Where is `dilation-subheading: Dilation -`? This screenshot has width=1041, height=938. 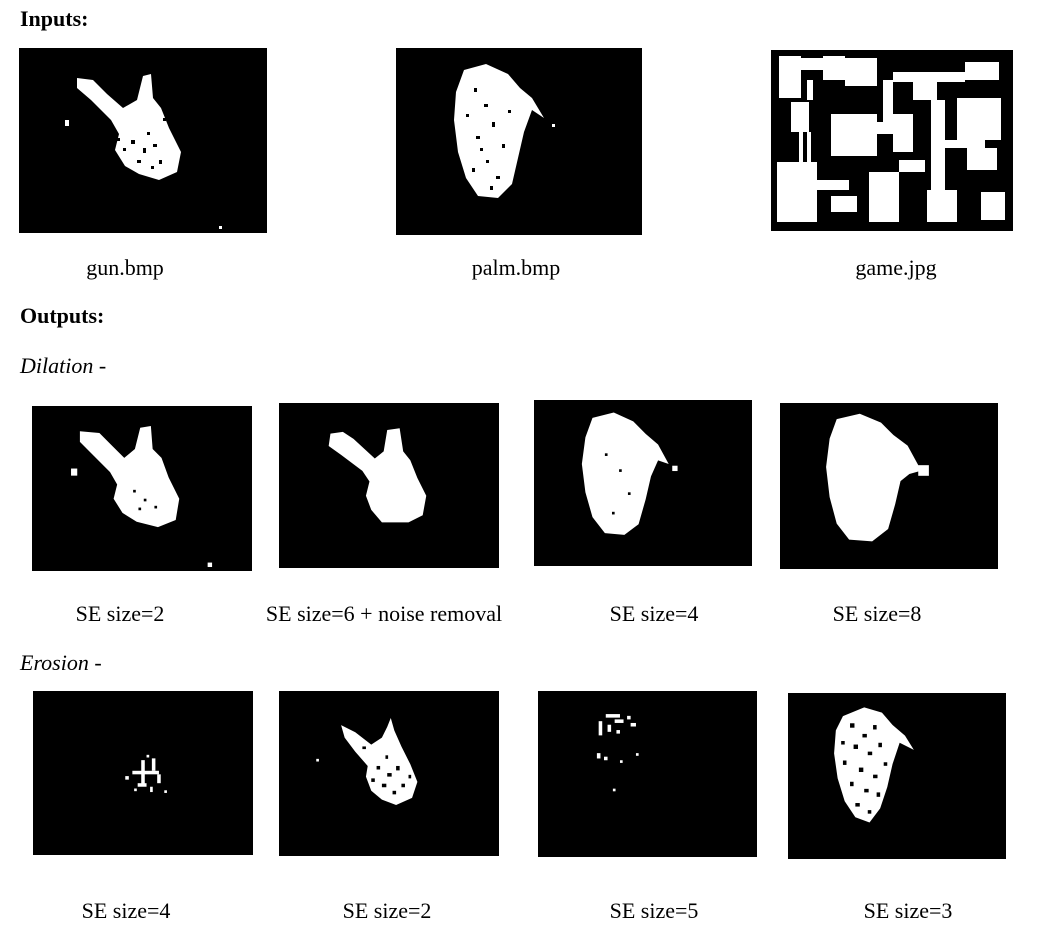
dilation-subheading: Dilation - is located at coordinates (63, 365).